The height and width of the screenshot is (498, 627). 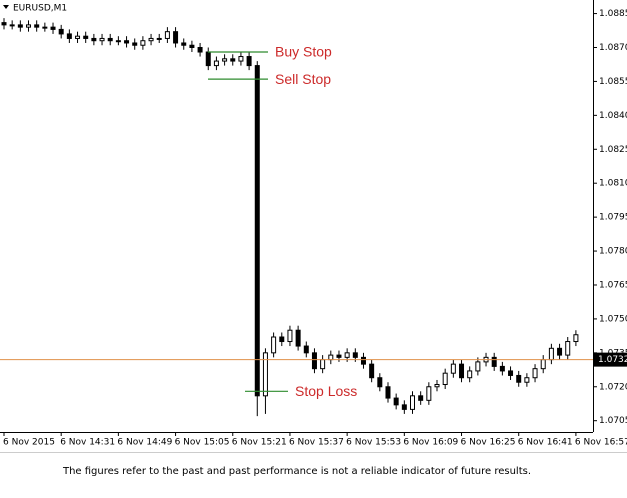 What do you see at coordinates (488, 443) in the screenshot?
I see `x-tick-label: 6 Nov 16:25` at bounding box center [488, 443].